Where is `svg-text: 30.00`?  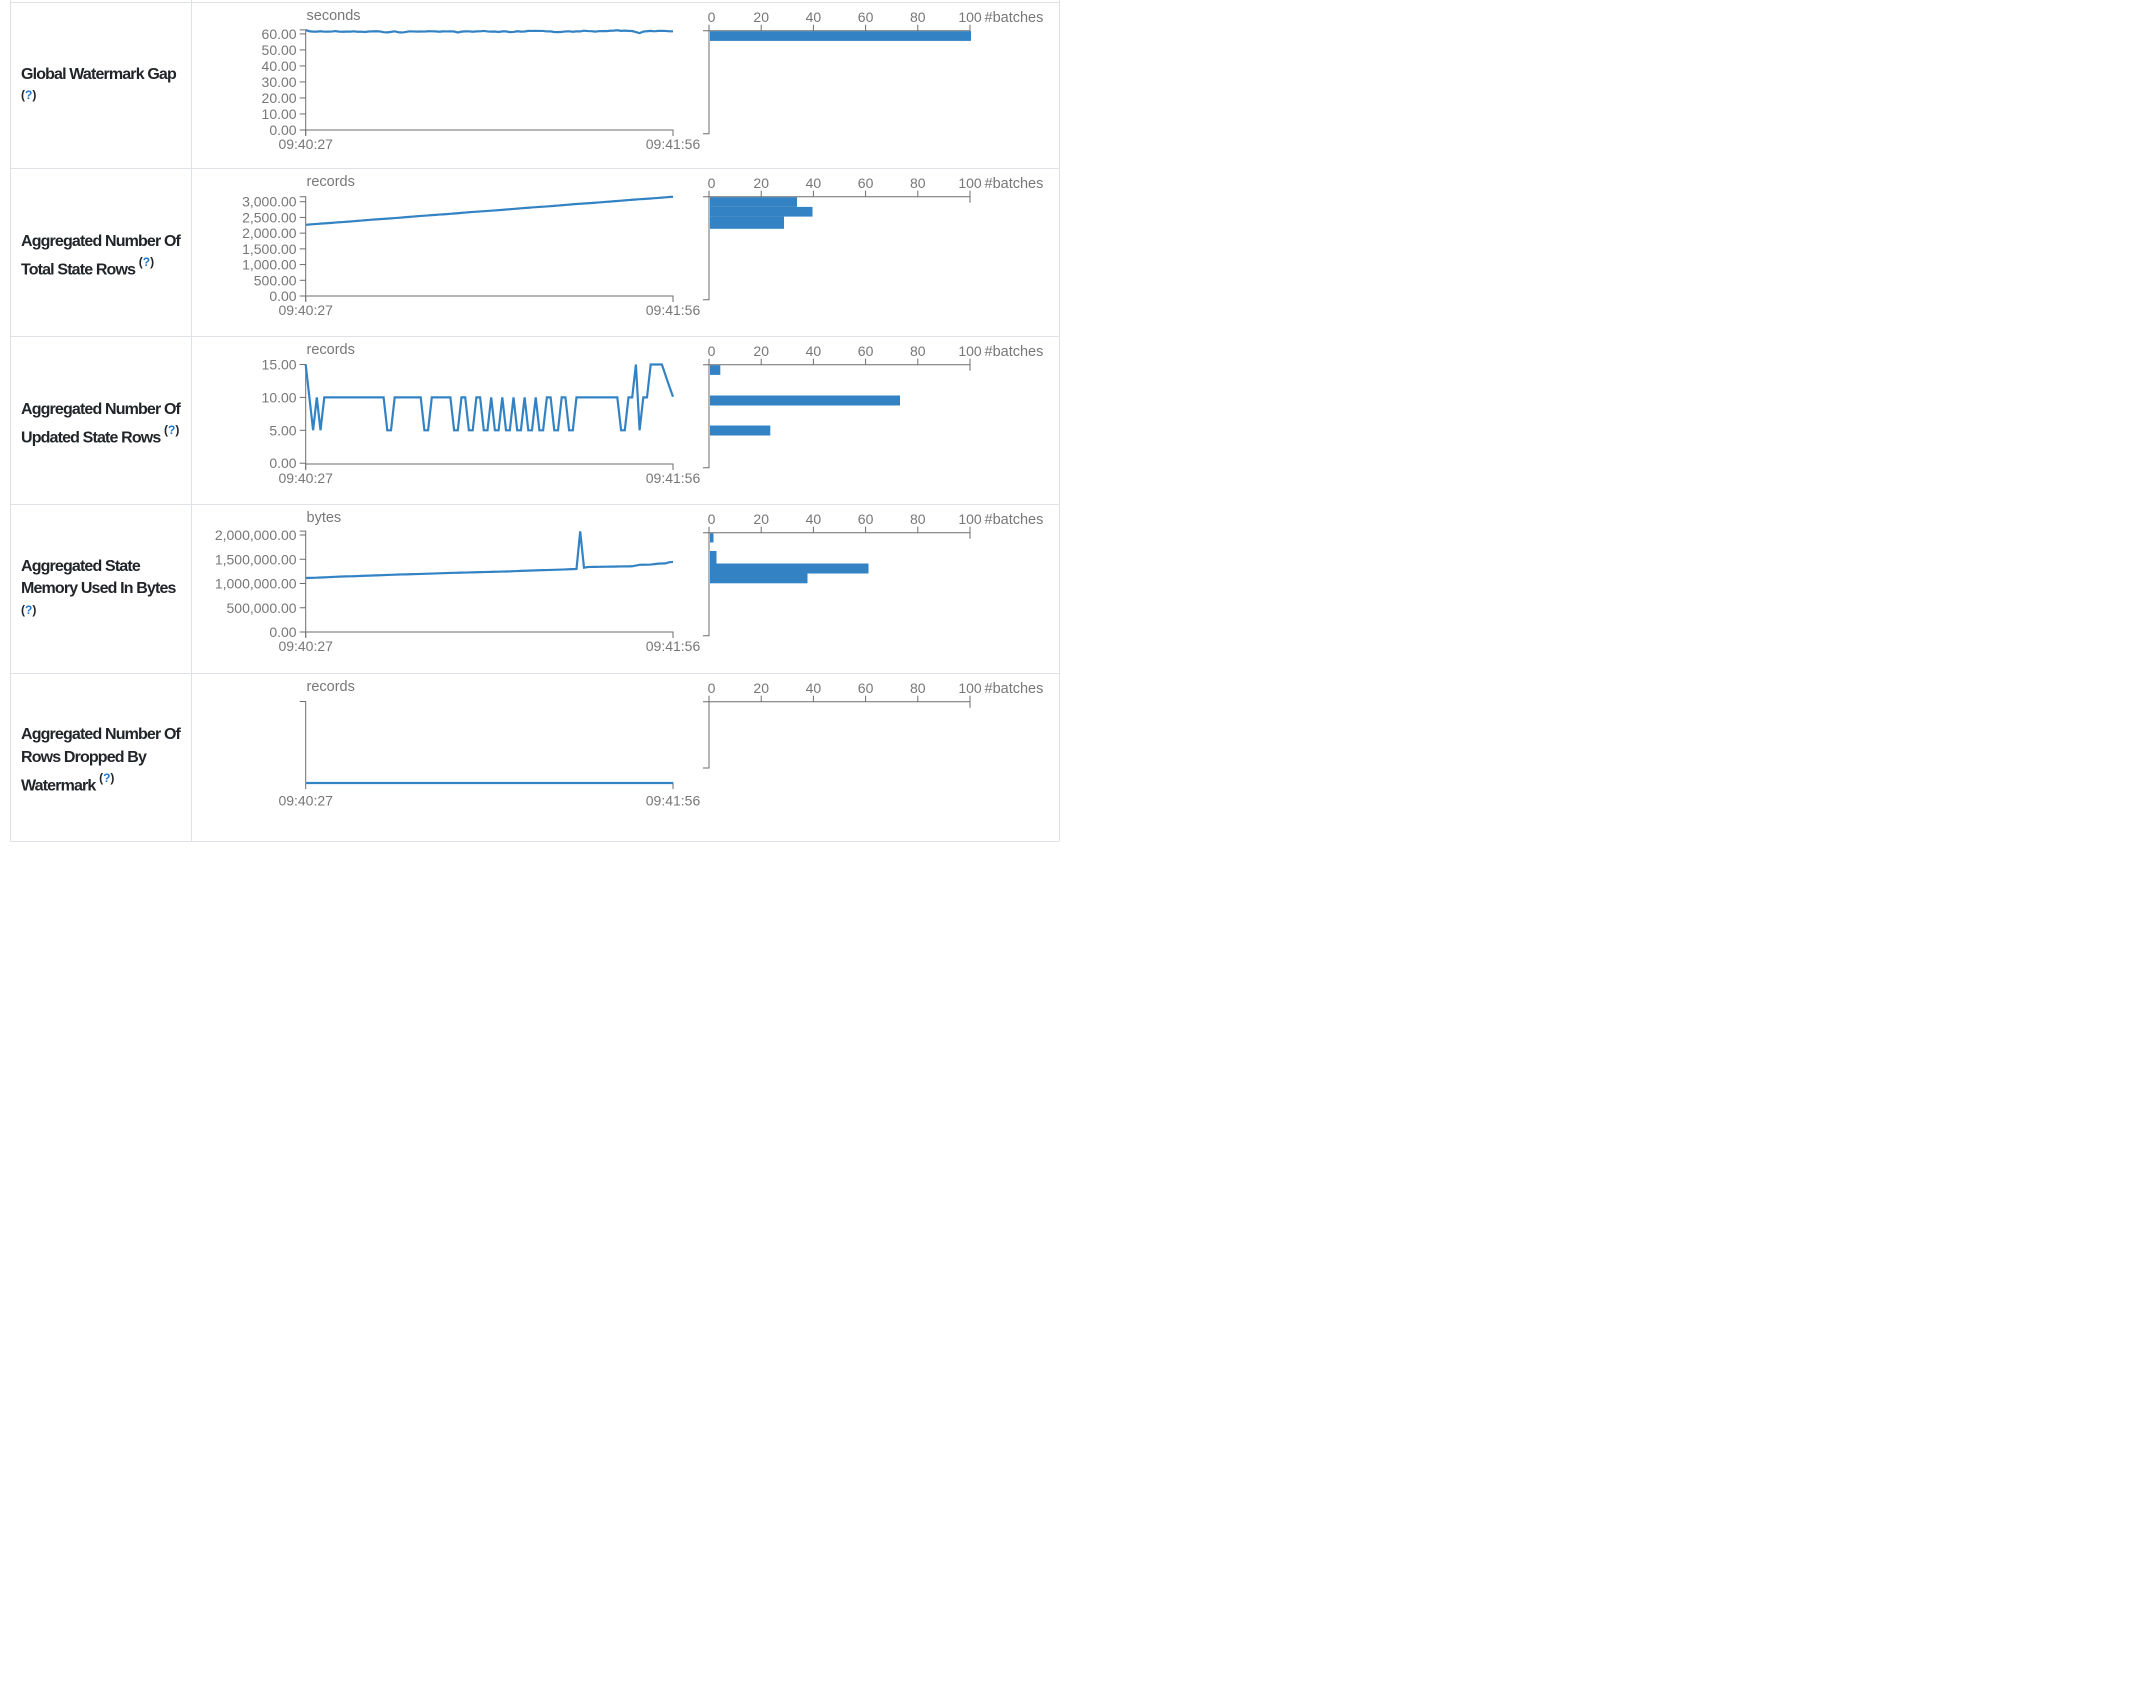
svg-text: 30.00 is located at coordinates (279, 82).